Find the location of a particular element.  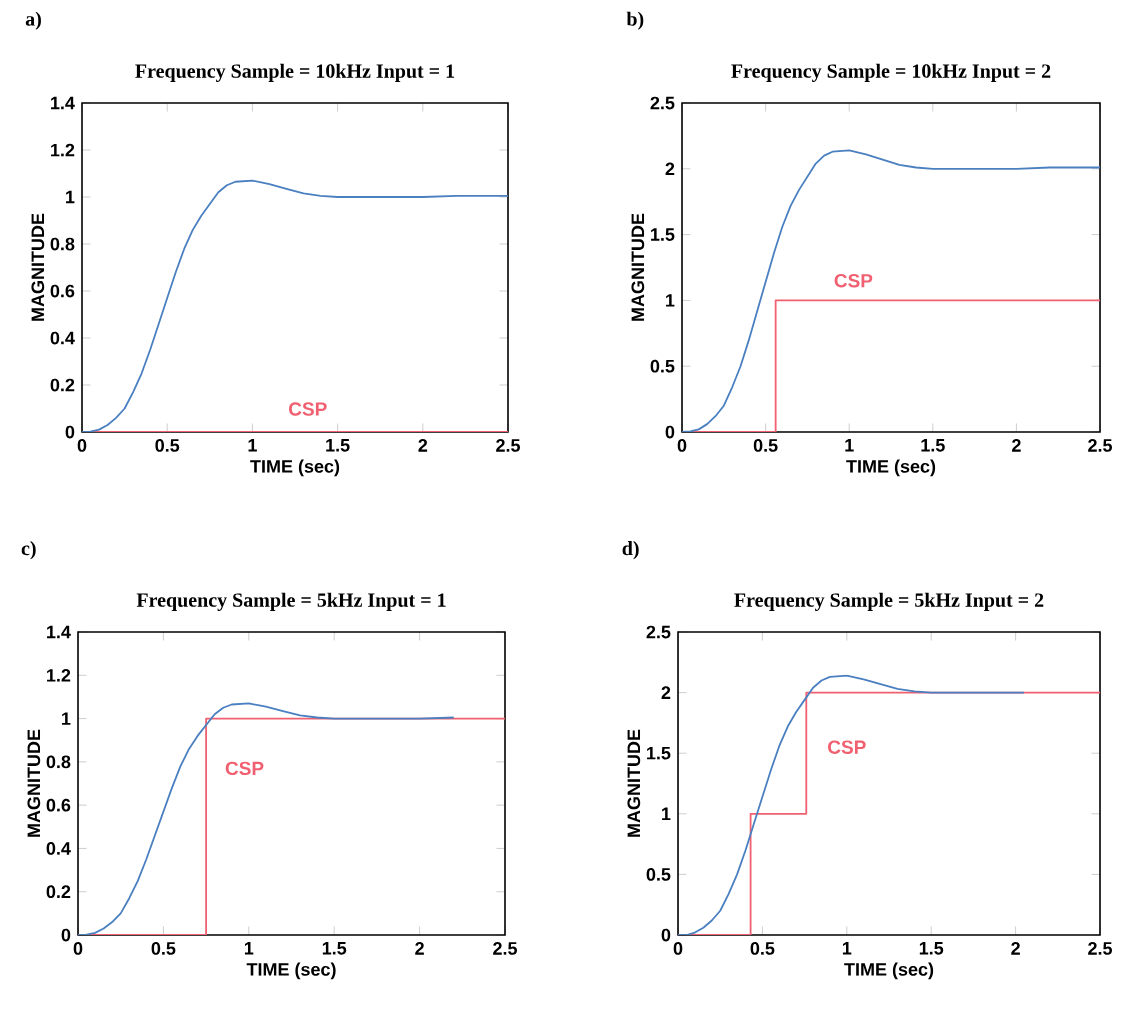

chart-title: Frequency Sample = 5kHz Input = 1 is located at coordinates (291, 601).